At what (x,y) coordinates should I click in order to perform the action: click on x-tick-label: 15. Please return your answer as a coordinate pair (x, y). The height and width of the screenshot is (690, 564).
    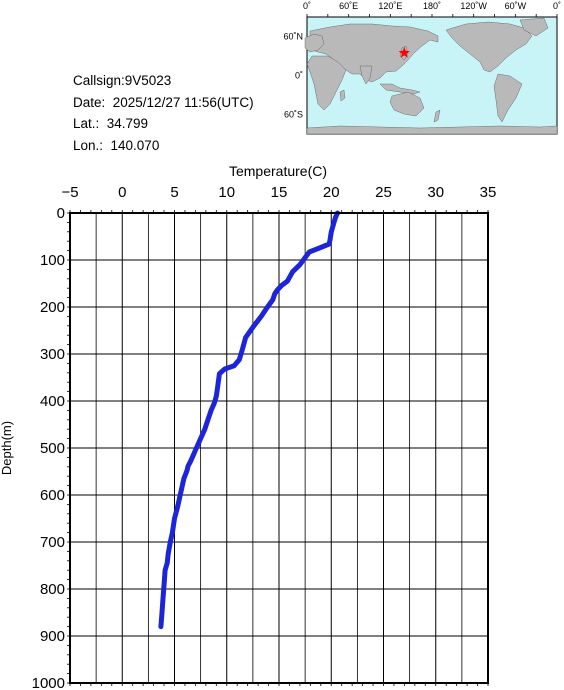
    Looking at the image, I should click on (279, 192).